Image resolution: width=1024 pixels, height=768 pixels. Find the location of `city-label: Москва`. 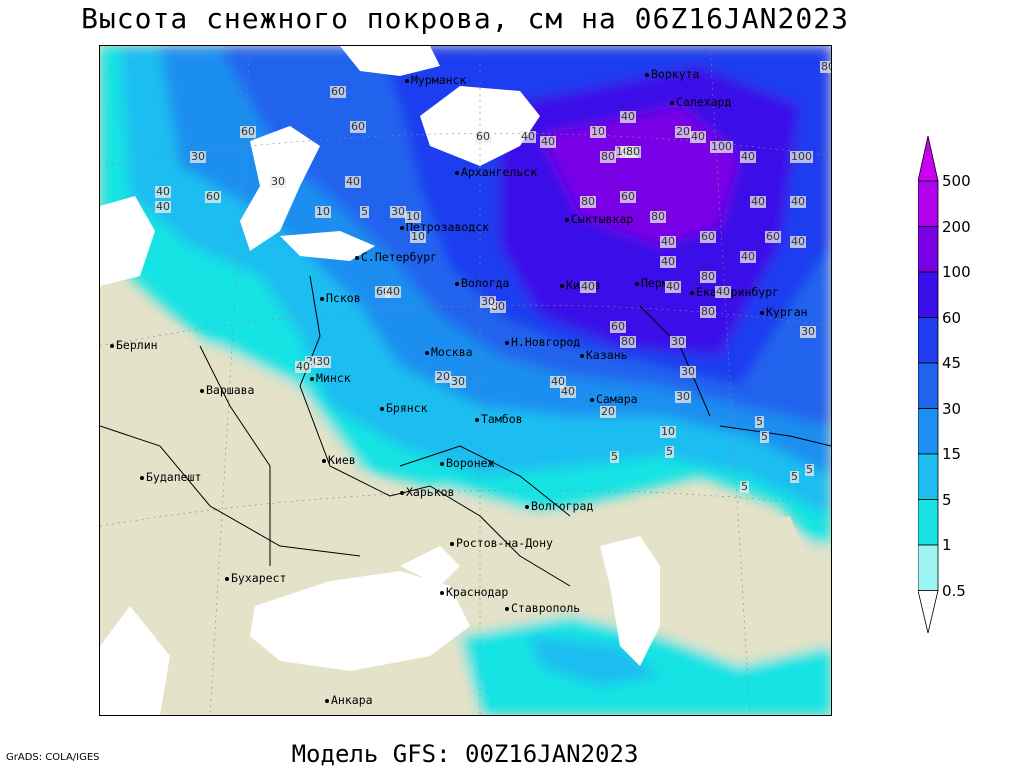

city-label: Москва is located at coordinates (449, 352).